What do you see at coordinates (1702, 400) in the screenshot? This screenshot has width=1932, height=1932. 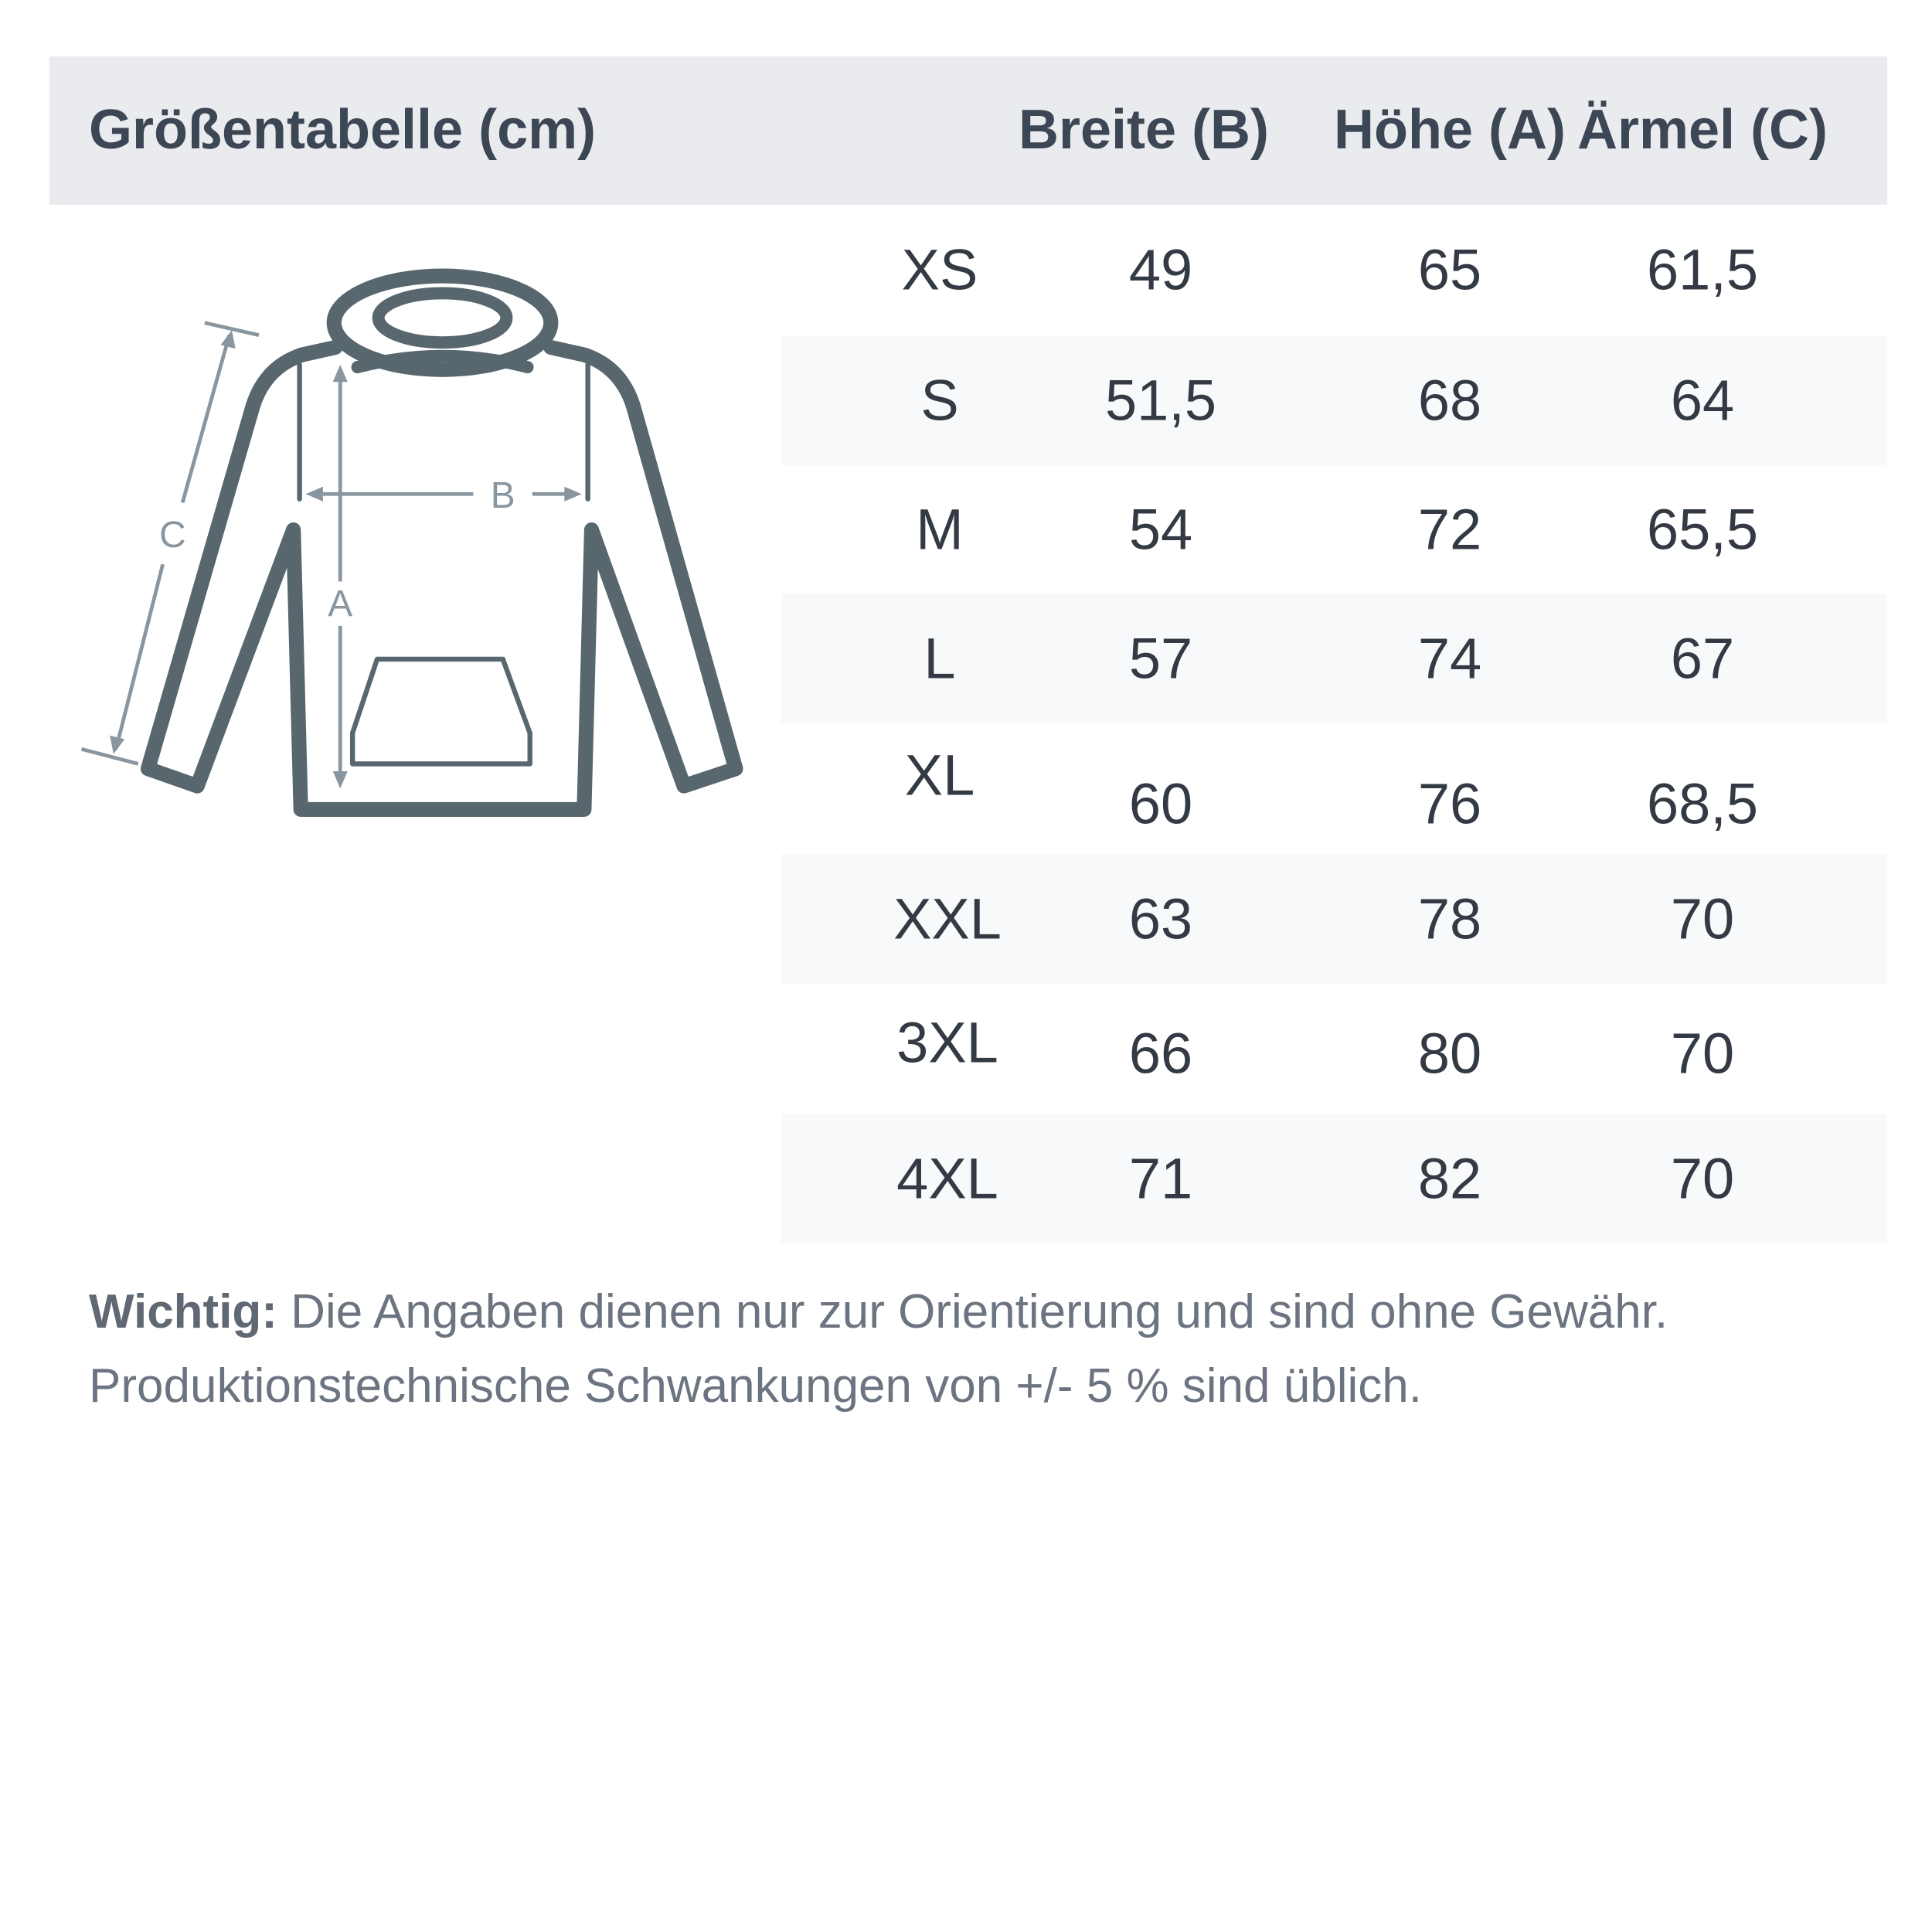 I see `aermel-cell: 64` at bounding box center [1702, 400].